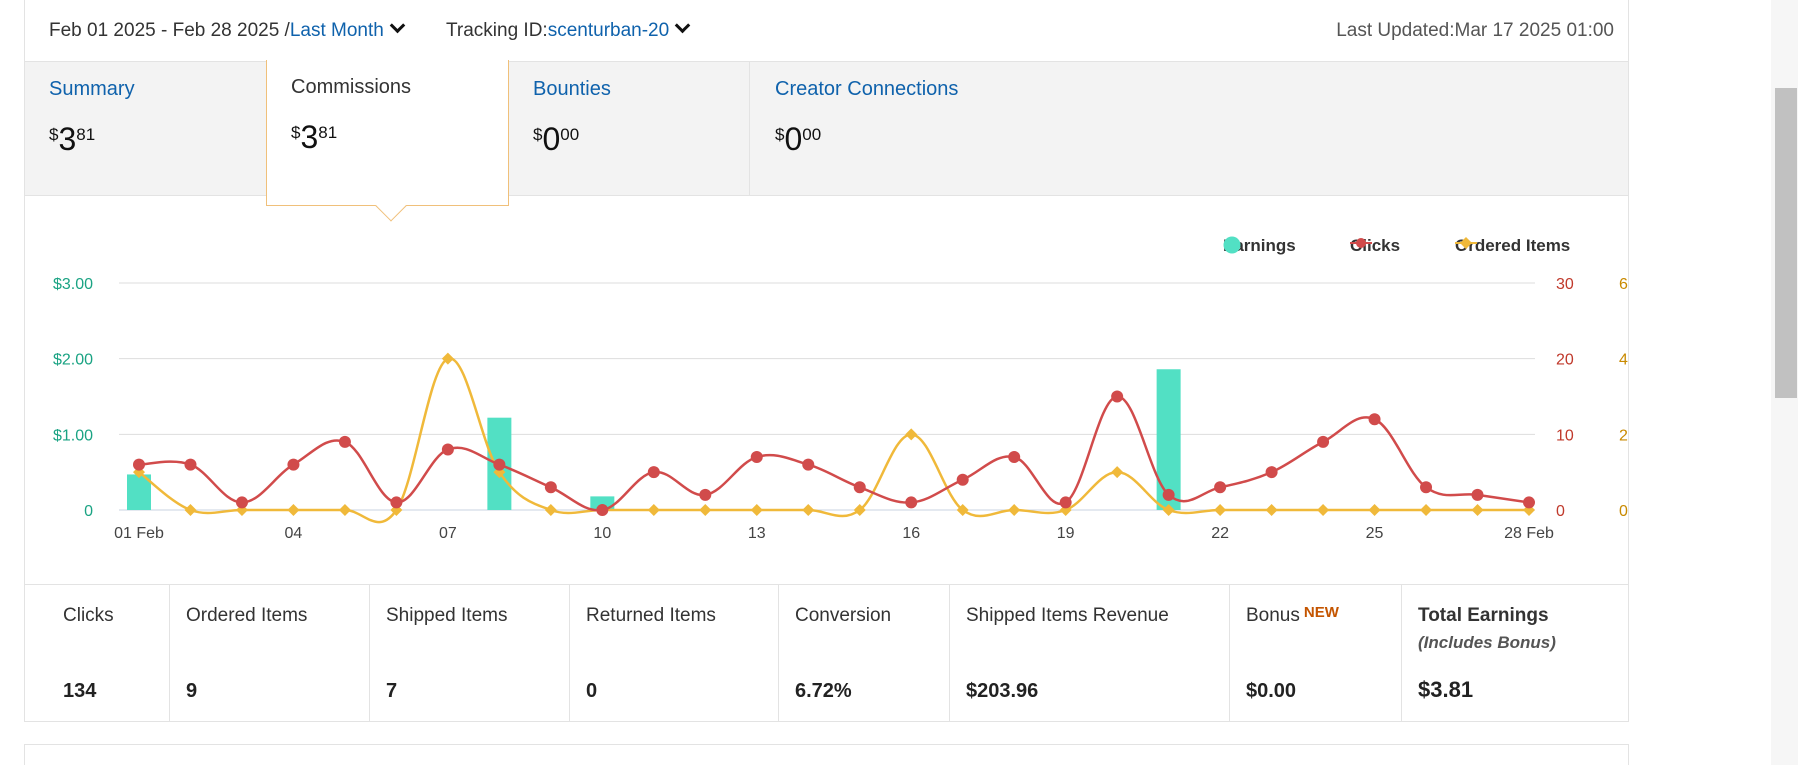  What do you see at coordinates (592, 691) in the screenshot?
I see `stat-returned-items-value: 0` at bounding box center [592, 691].